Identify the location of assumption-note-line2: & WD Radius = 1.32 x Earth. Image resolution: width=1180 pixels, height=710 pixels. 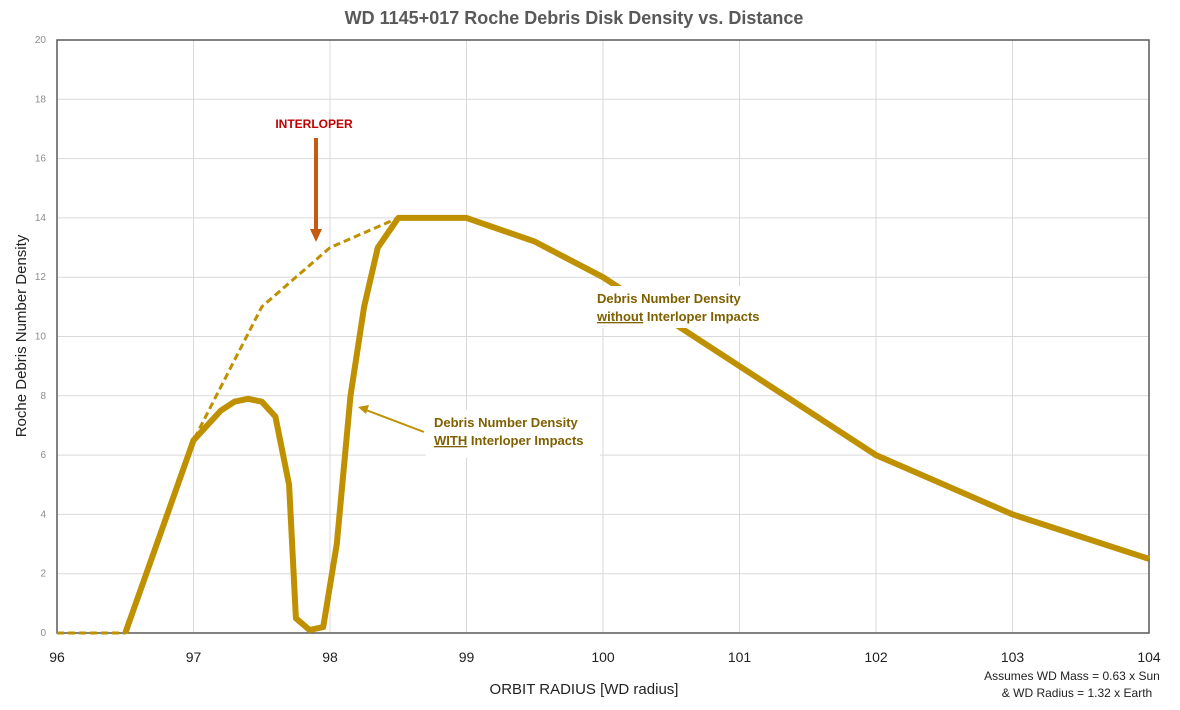
(1077, 693).